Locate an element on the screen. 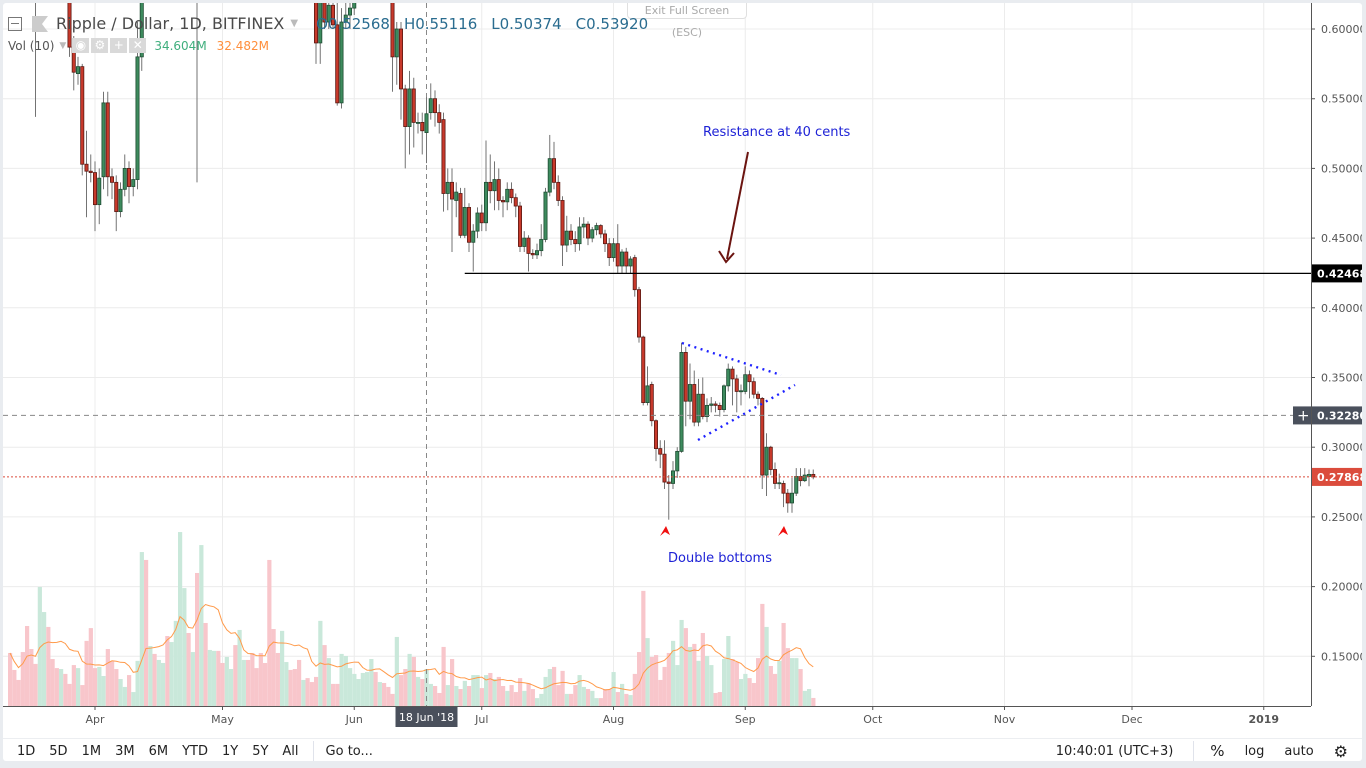 This screenshot has width=1366, height=768. timeframe-3m: 3M is located at coordinates (125, 751).